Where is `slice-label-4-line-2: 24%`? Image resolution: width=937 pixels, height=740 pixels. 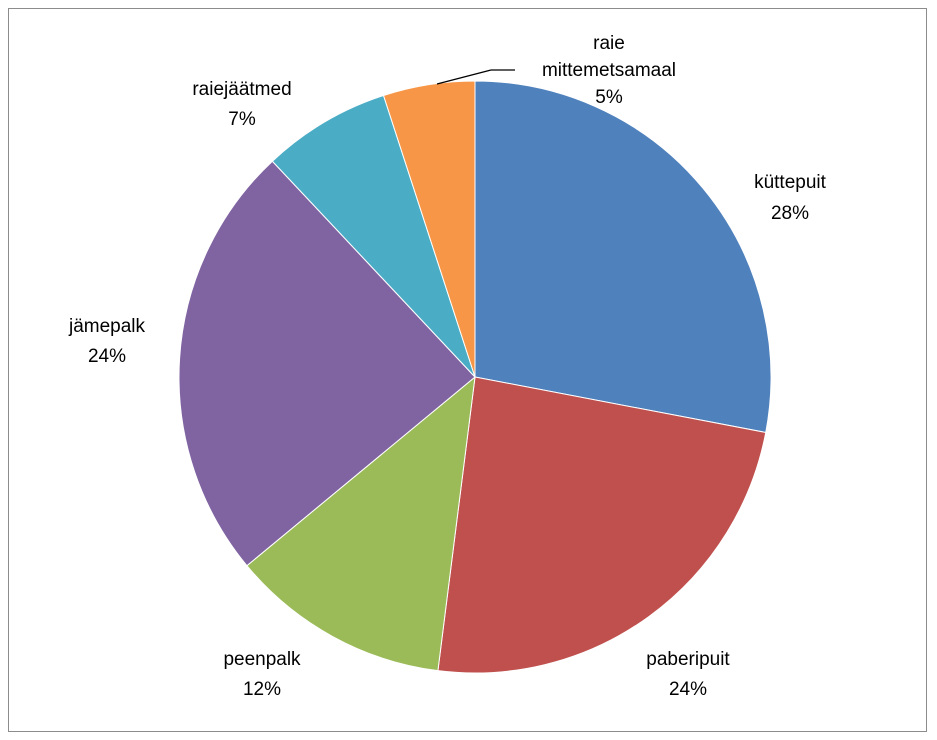 slice-label-4-line-2: 24% is located at coordinates (107, 356).